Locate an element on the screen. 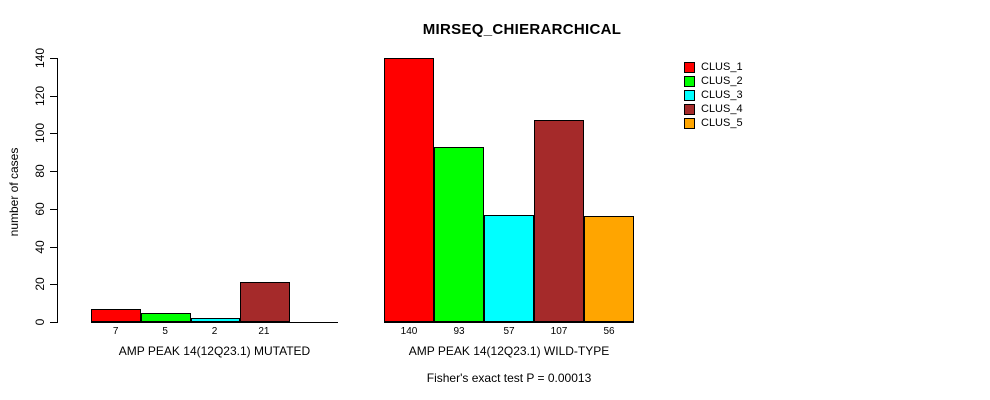 The width and height of the screenshot is (990, 400). legend: CLUS_1 CLUS_2 CLUS_3 CLUS_4 CLUS_5 is located at coordinates (713, 95).